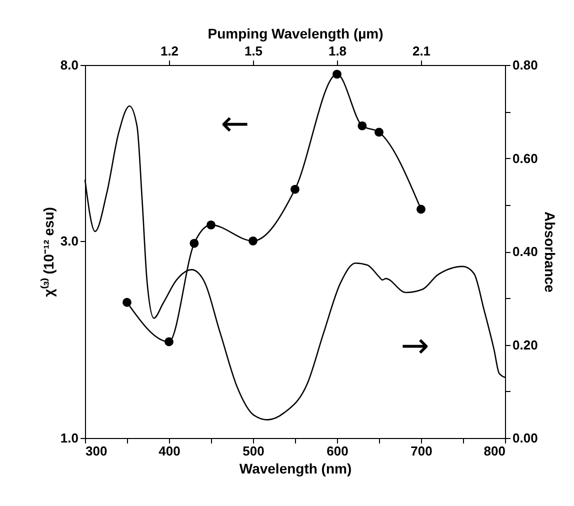  I want to click on y2-tick-label: 0.80, so click(525, 65).